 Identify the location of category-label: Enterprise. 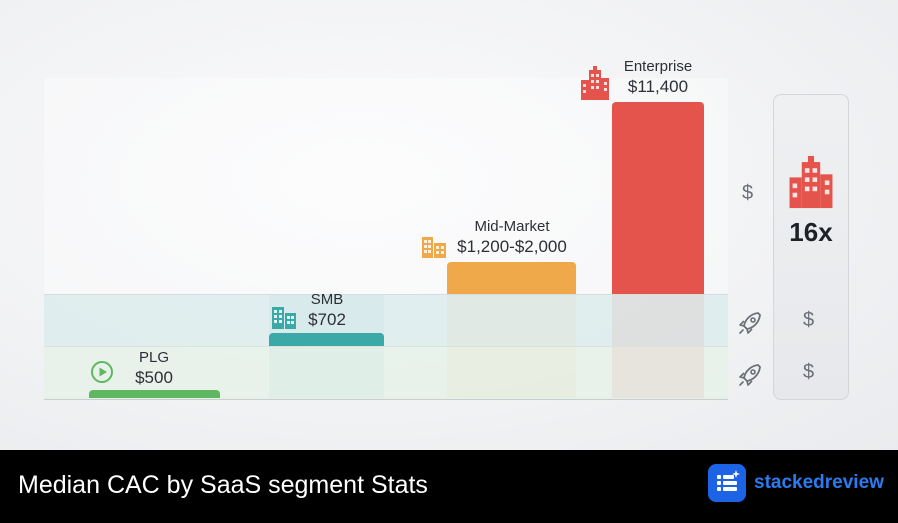
(658, 66).